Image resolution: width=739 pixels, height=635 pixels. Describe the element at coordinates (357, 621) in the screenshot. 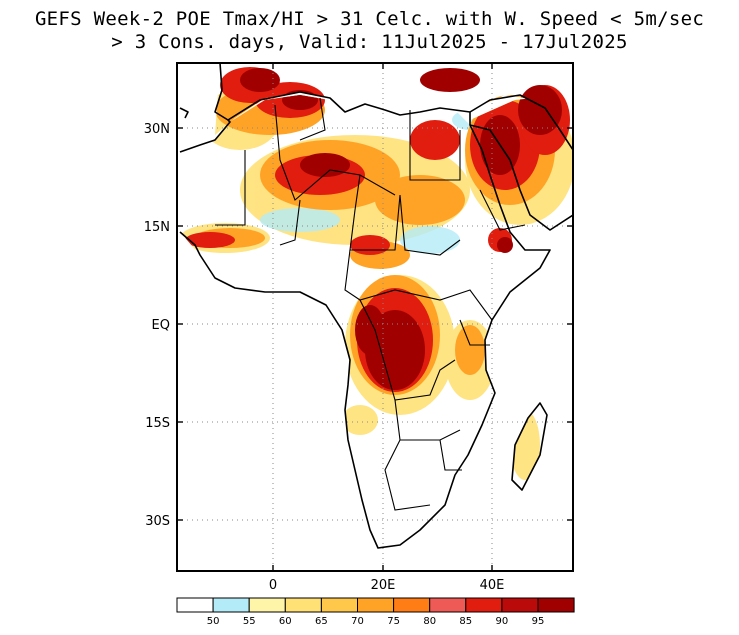

I see `colorbar-label: 70` at that location.